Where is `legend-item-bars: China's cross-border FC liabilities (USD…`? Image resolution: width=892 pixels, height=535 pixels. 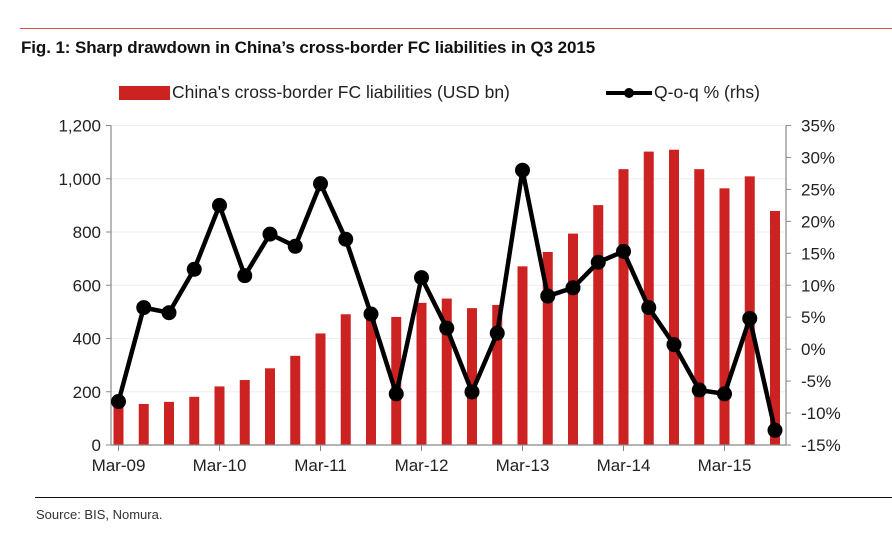 legend-item-bars: China's cross-border FC liabilities (USD… is located at coordinates (314, 92).